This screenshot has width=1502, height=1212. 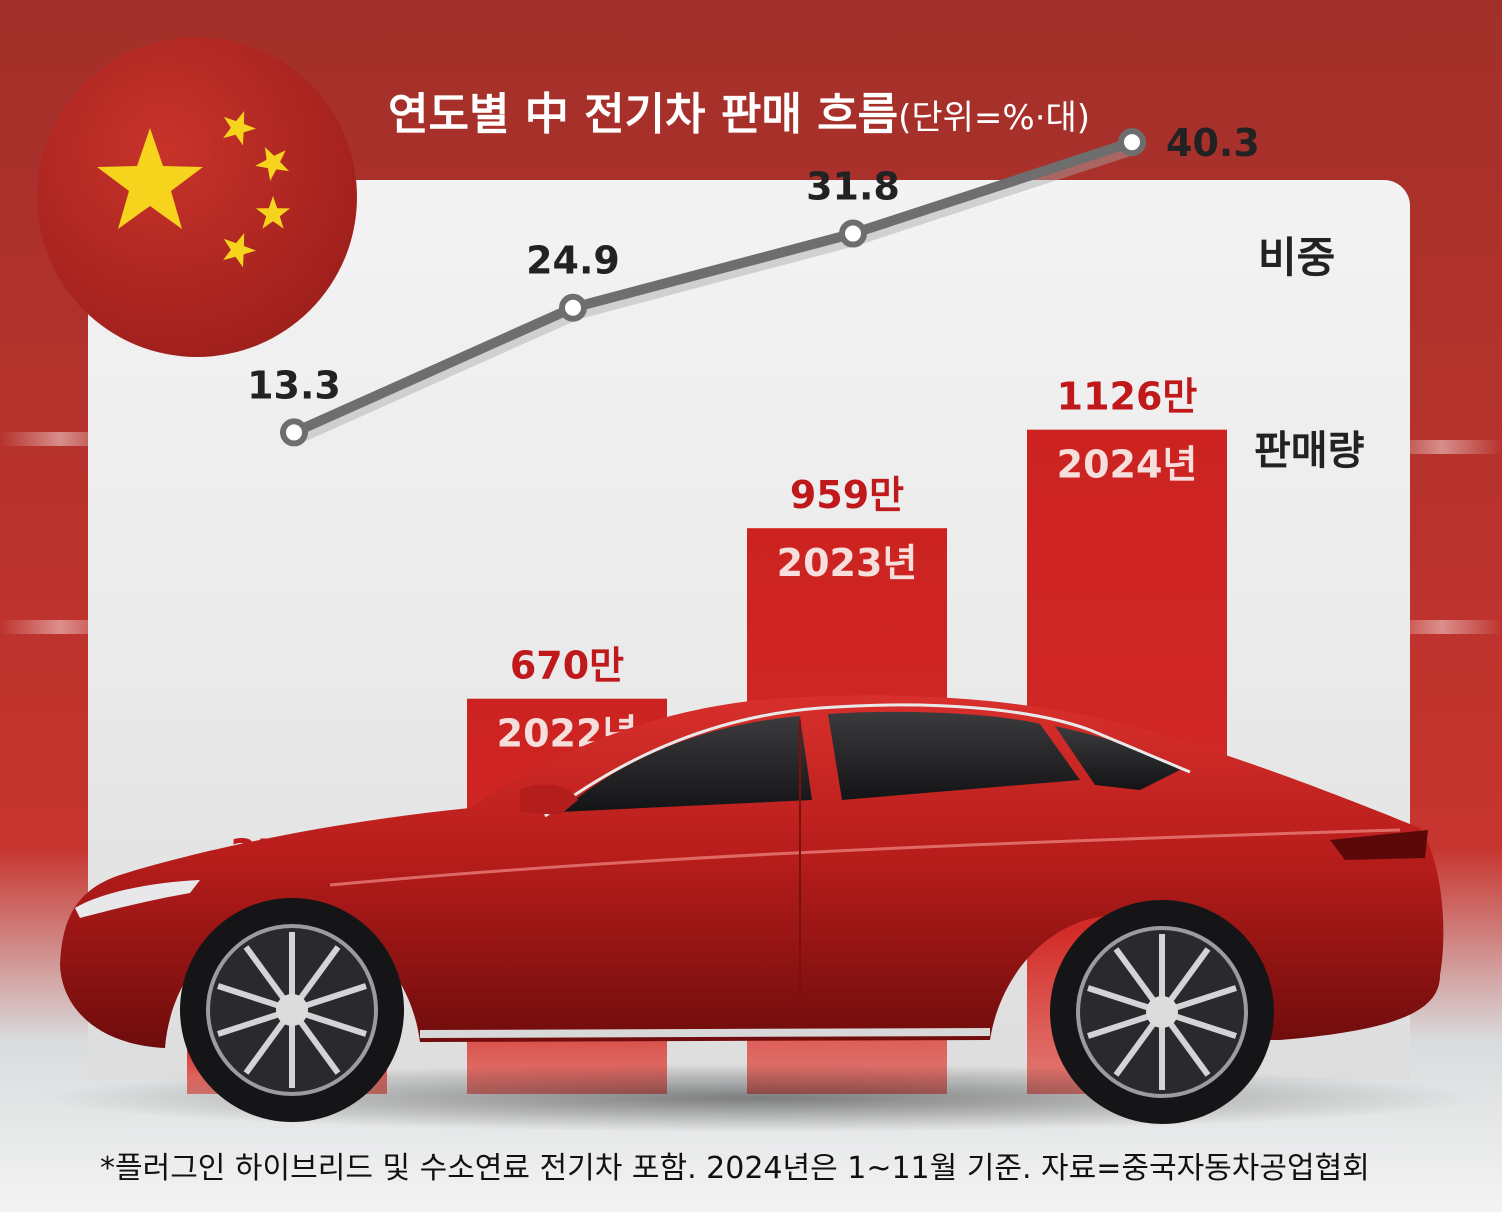 I want to click on bar-category-label: 2023년, so click(x=847, y=563).